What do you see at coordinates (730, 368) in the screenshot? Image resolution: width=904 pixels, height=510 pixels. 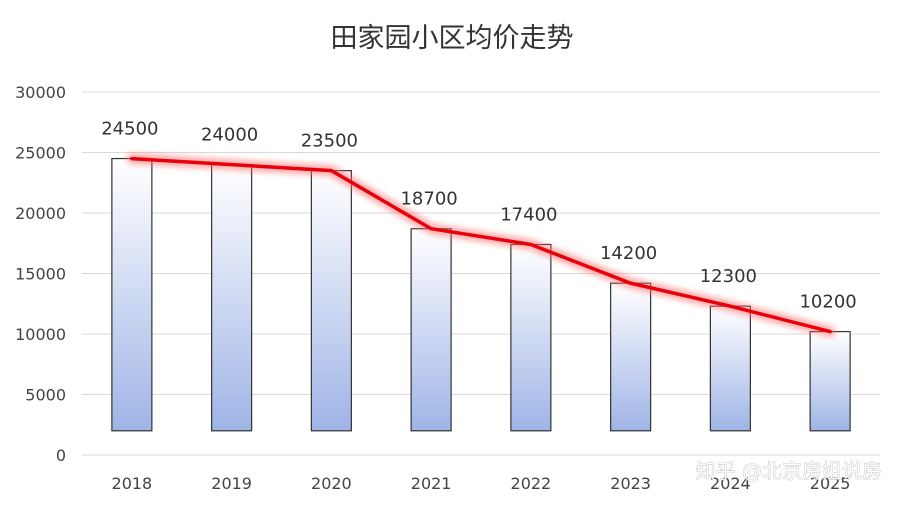 I see `bar-2024` at bounding box center [730, 368].